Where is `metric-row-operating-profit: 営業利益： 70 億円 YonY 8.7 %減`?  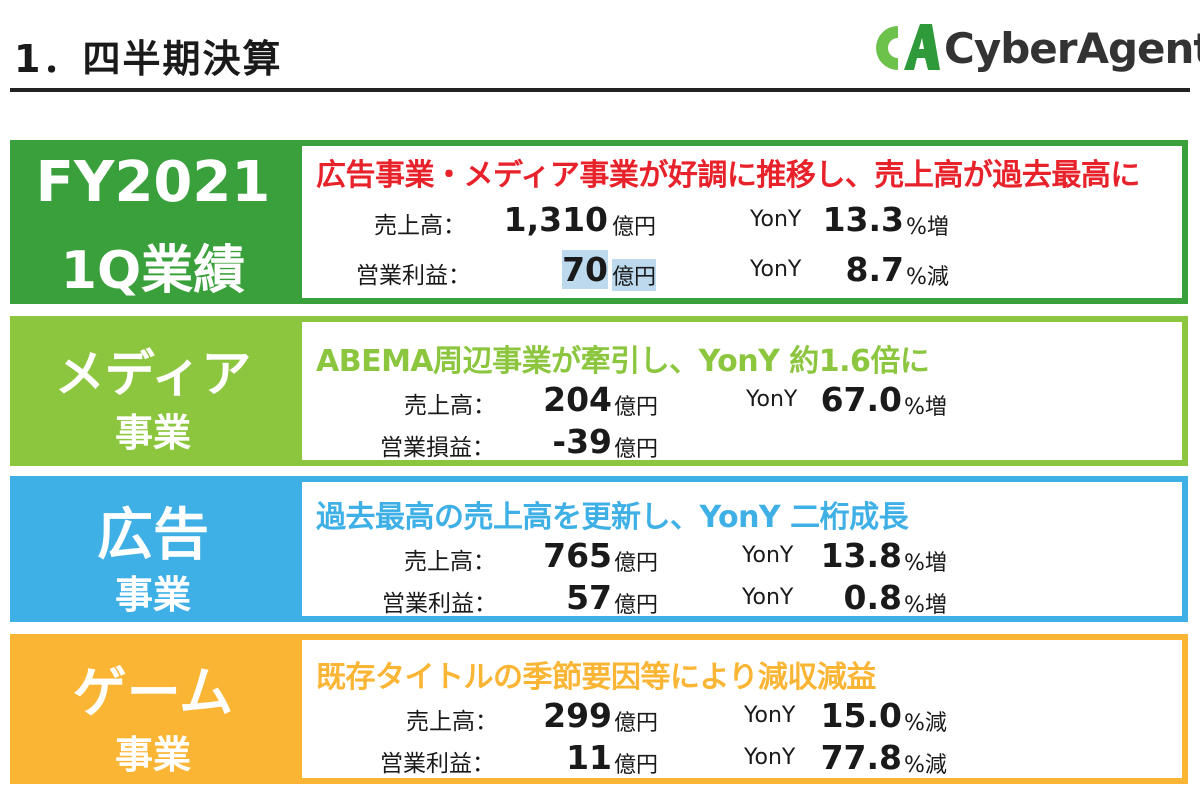
metric-row-operating-profit: 営業利益： 70 億円 YonY 8.7 %減 is located at coordinates (742, 270).